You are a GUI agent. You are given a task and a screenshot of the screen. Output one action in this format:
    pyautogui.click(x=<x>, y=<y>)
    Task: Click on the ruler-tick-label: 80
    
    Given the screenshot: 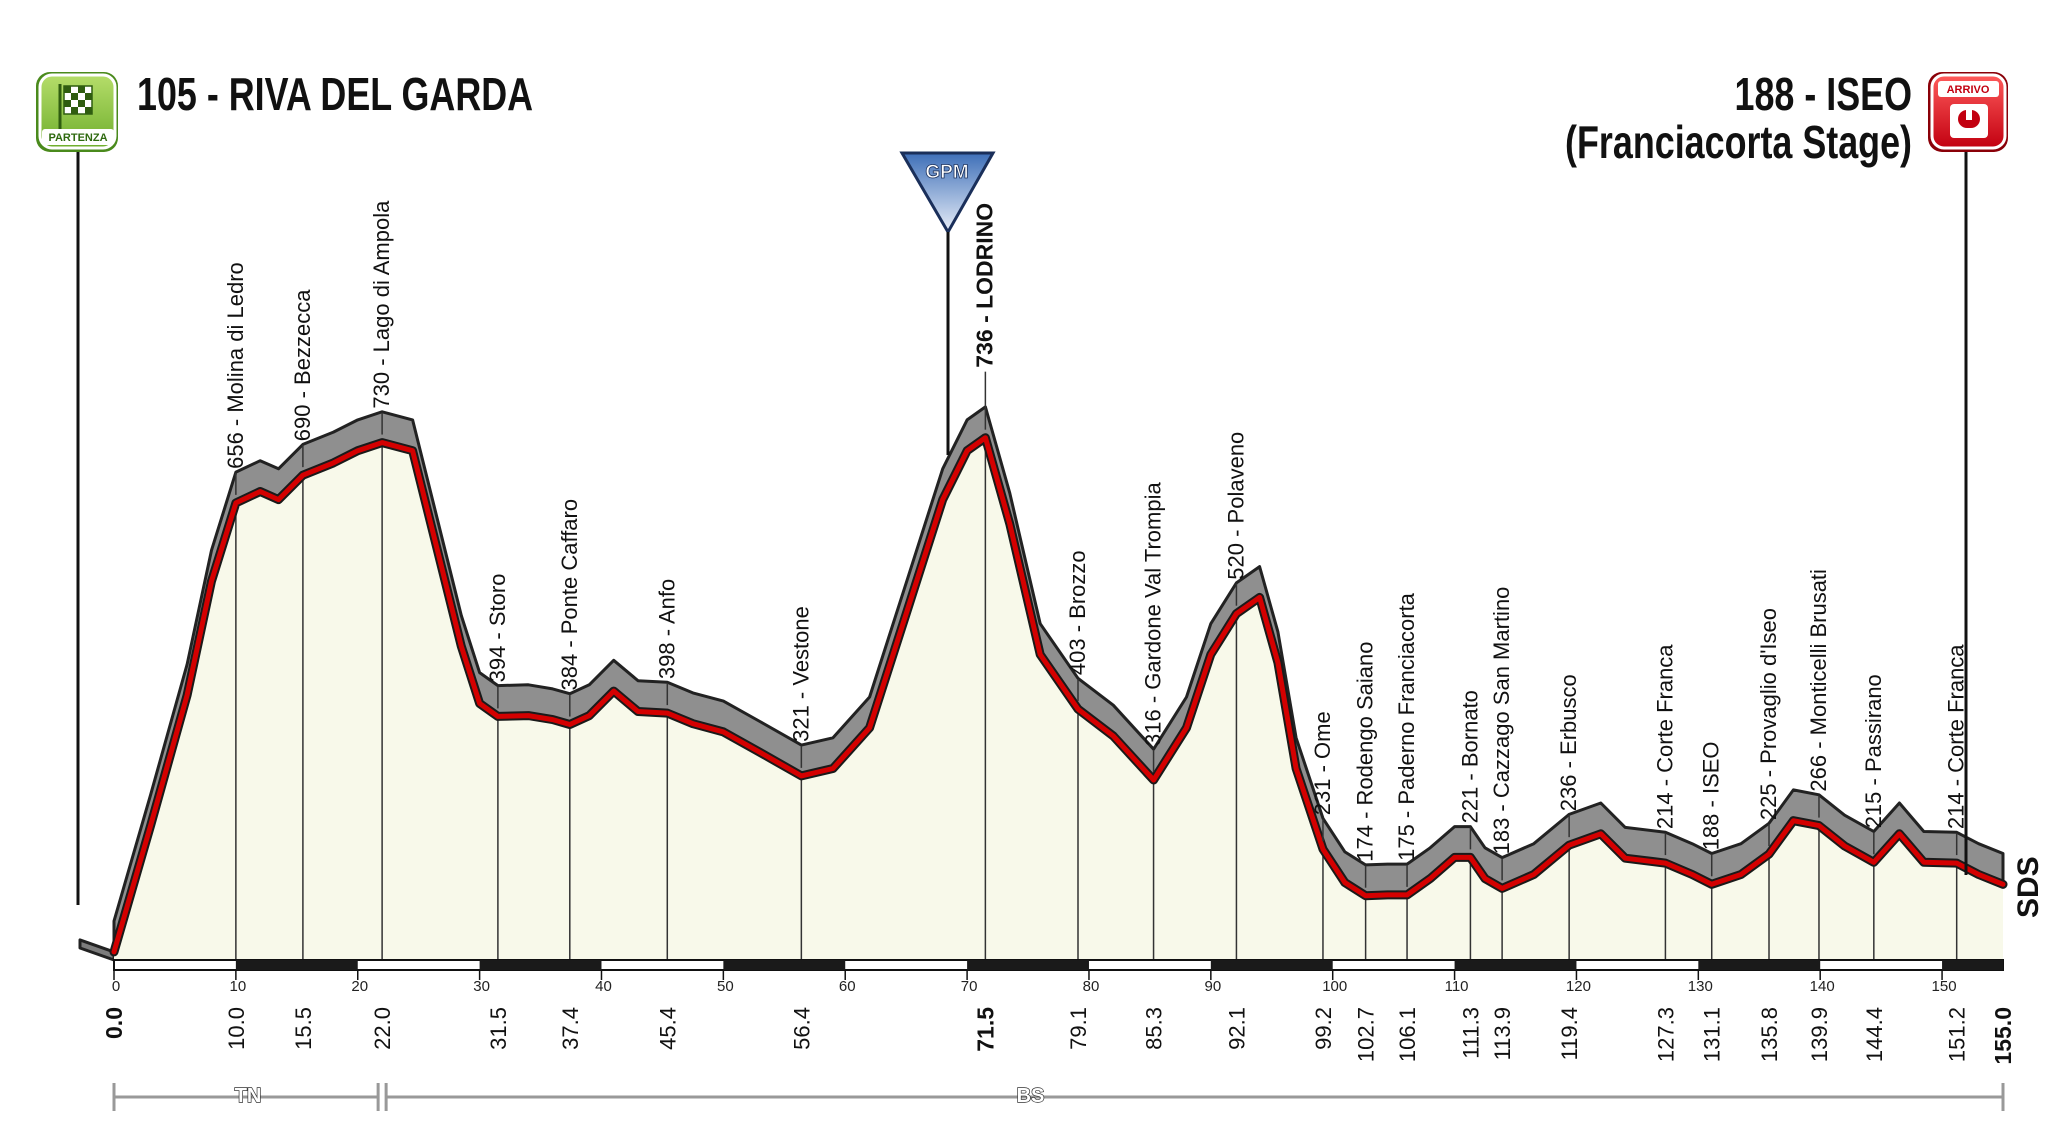 What is the action you would take?
    pyautogui.click(x=1091, y=986)
    